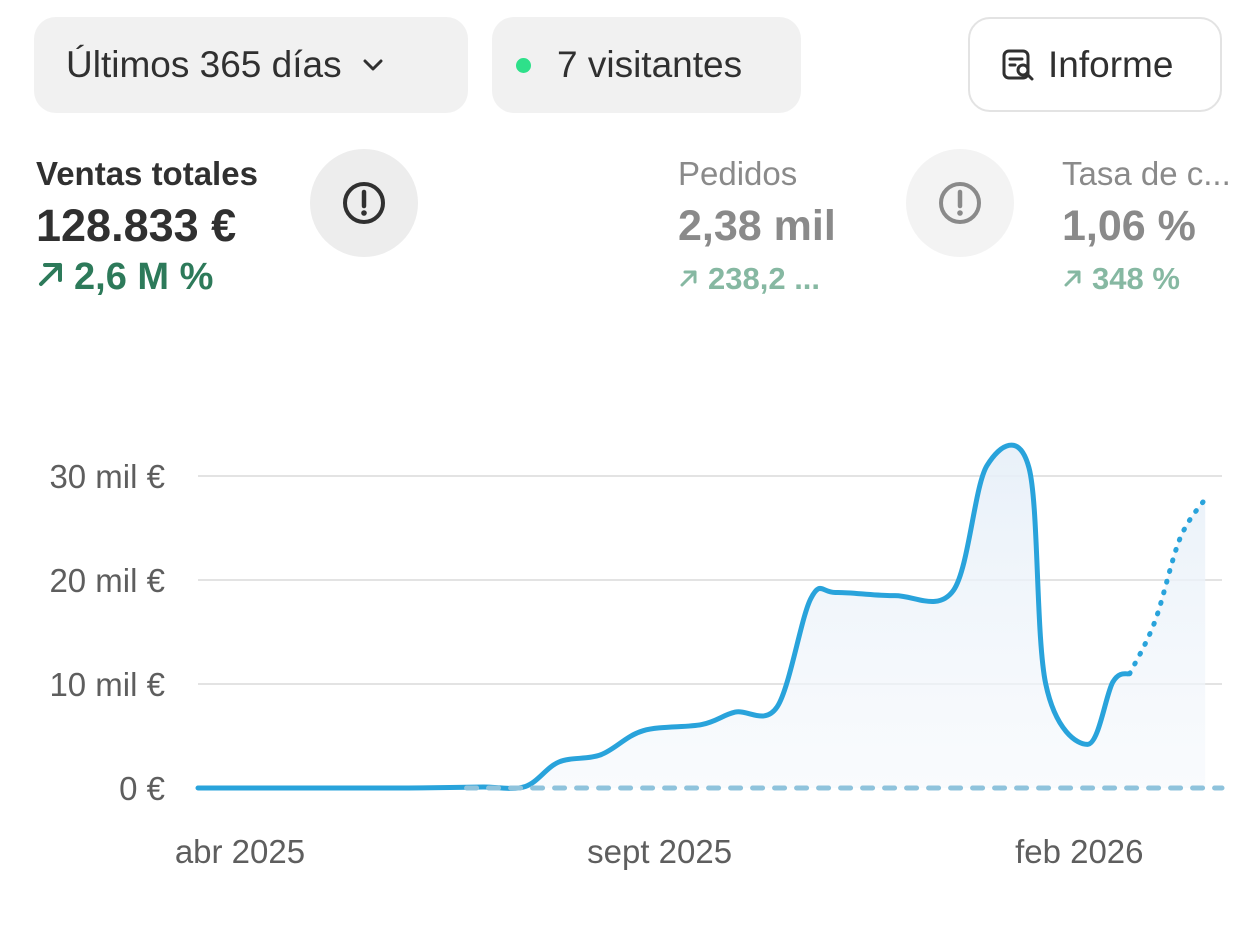 This screenshot has width=1250, height=927. I want to click on report-button: Informe, so click(1095, 64).